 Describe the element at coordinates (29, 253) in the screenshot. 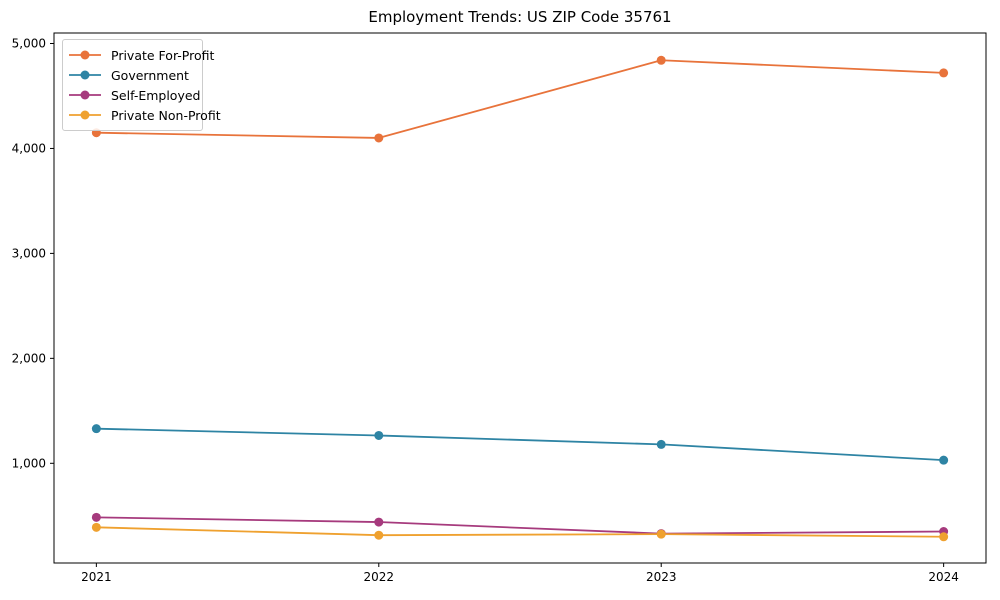

I see `y-tick-label: 3,000` at that location.